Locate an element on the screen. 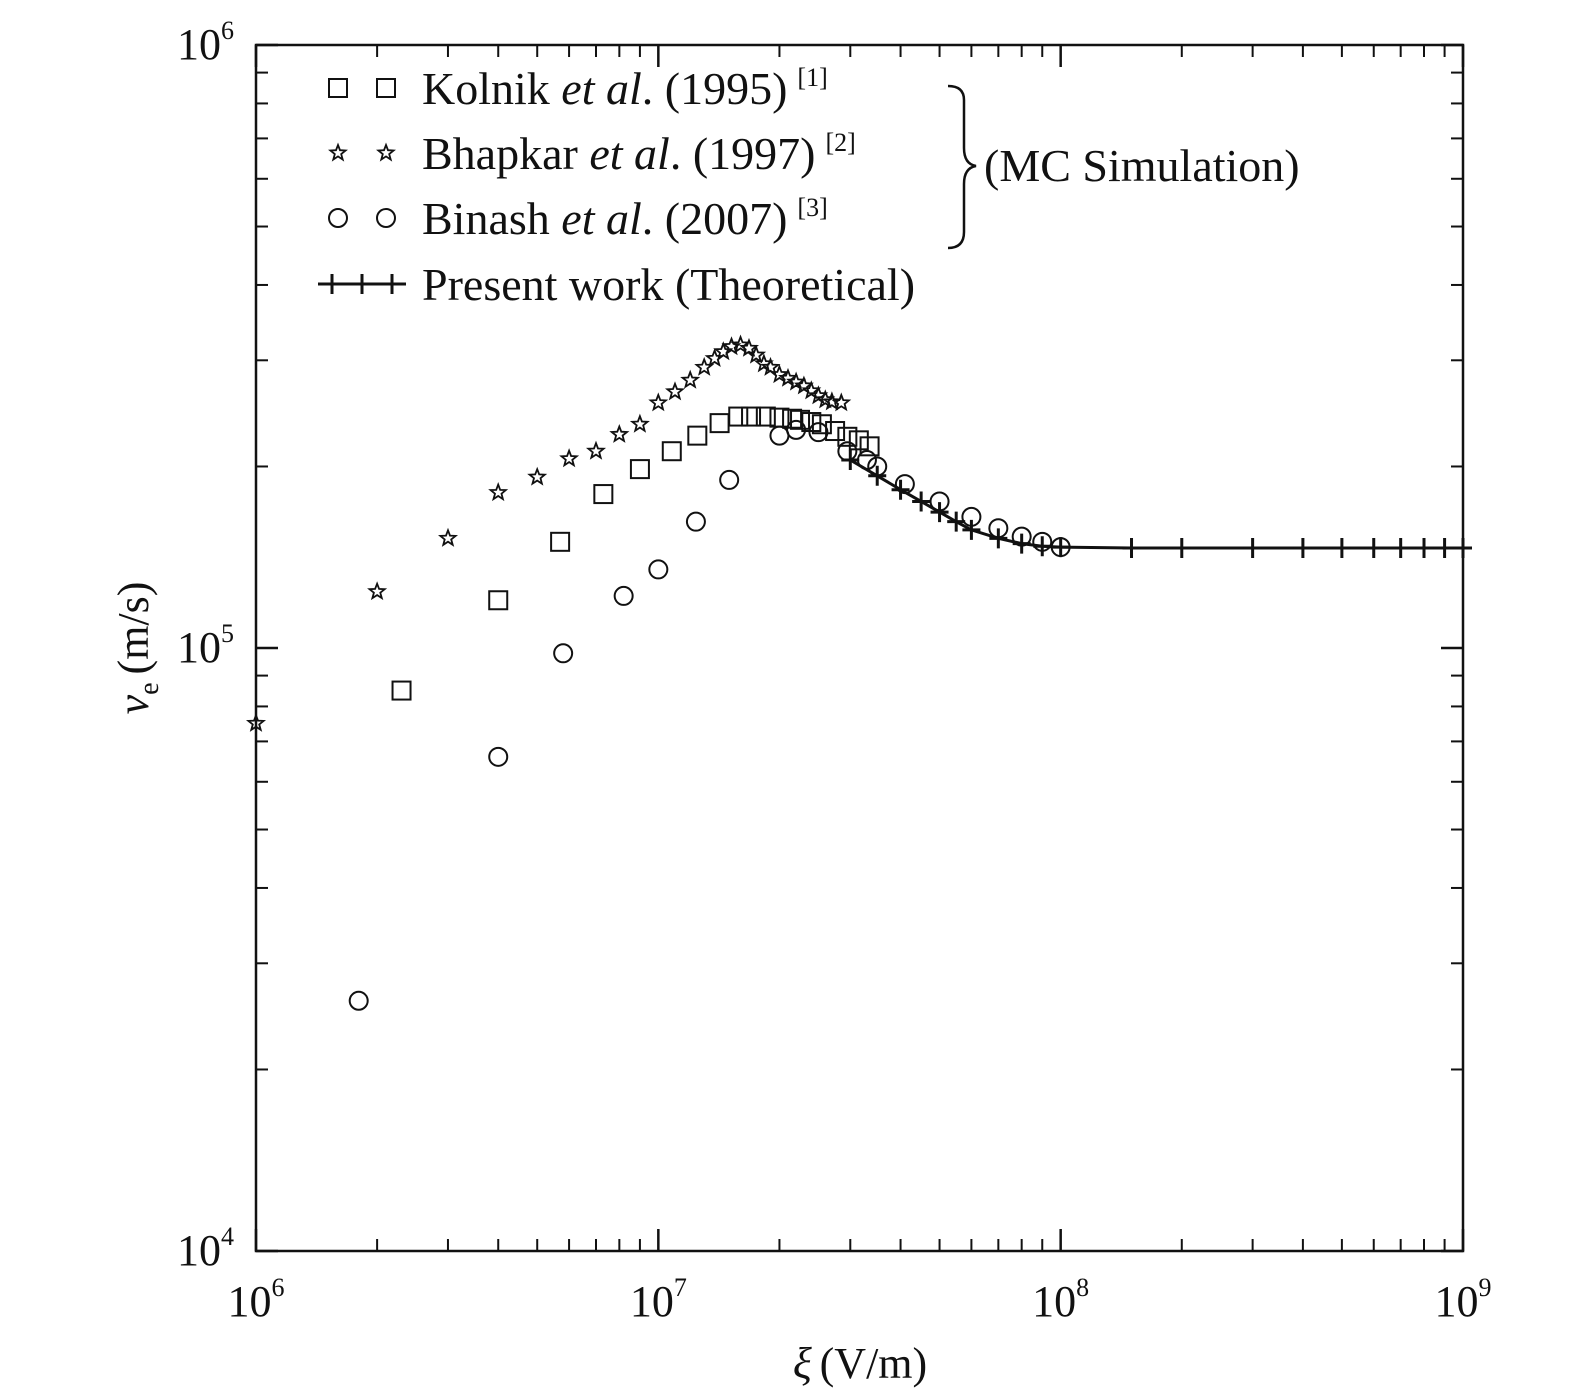 The height and width of the screenshot is (1398, 1575). x-tick-exp: 8 is located at coordinates (1082, 1287).